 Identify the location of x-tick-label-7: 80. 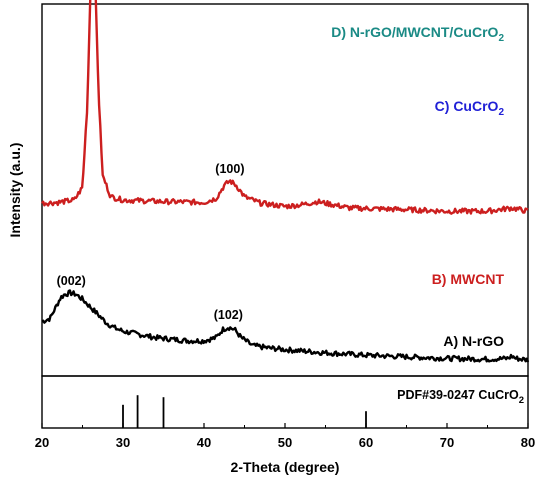
(528, 442).